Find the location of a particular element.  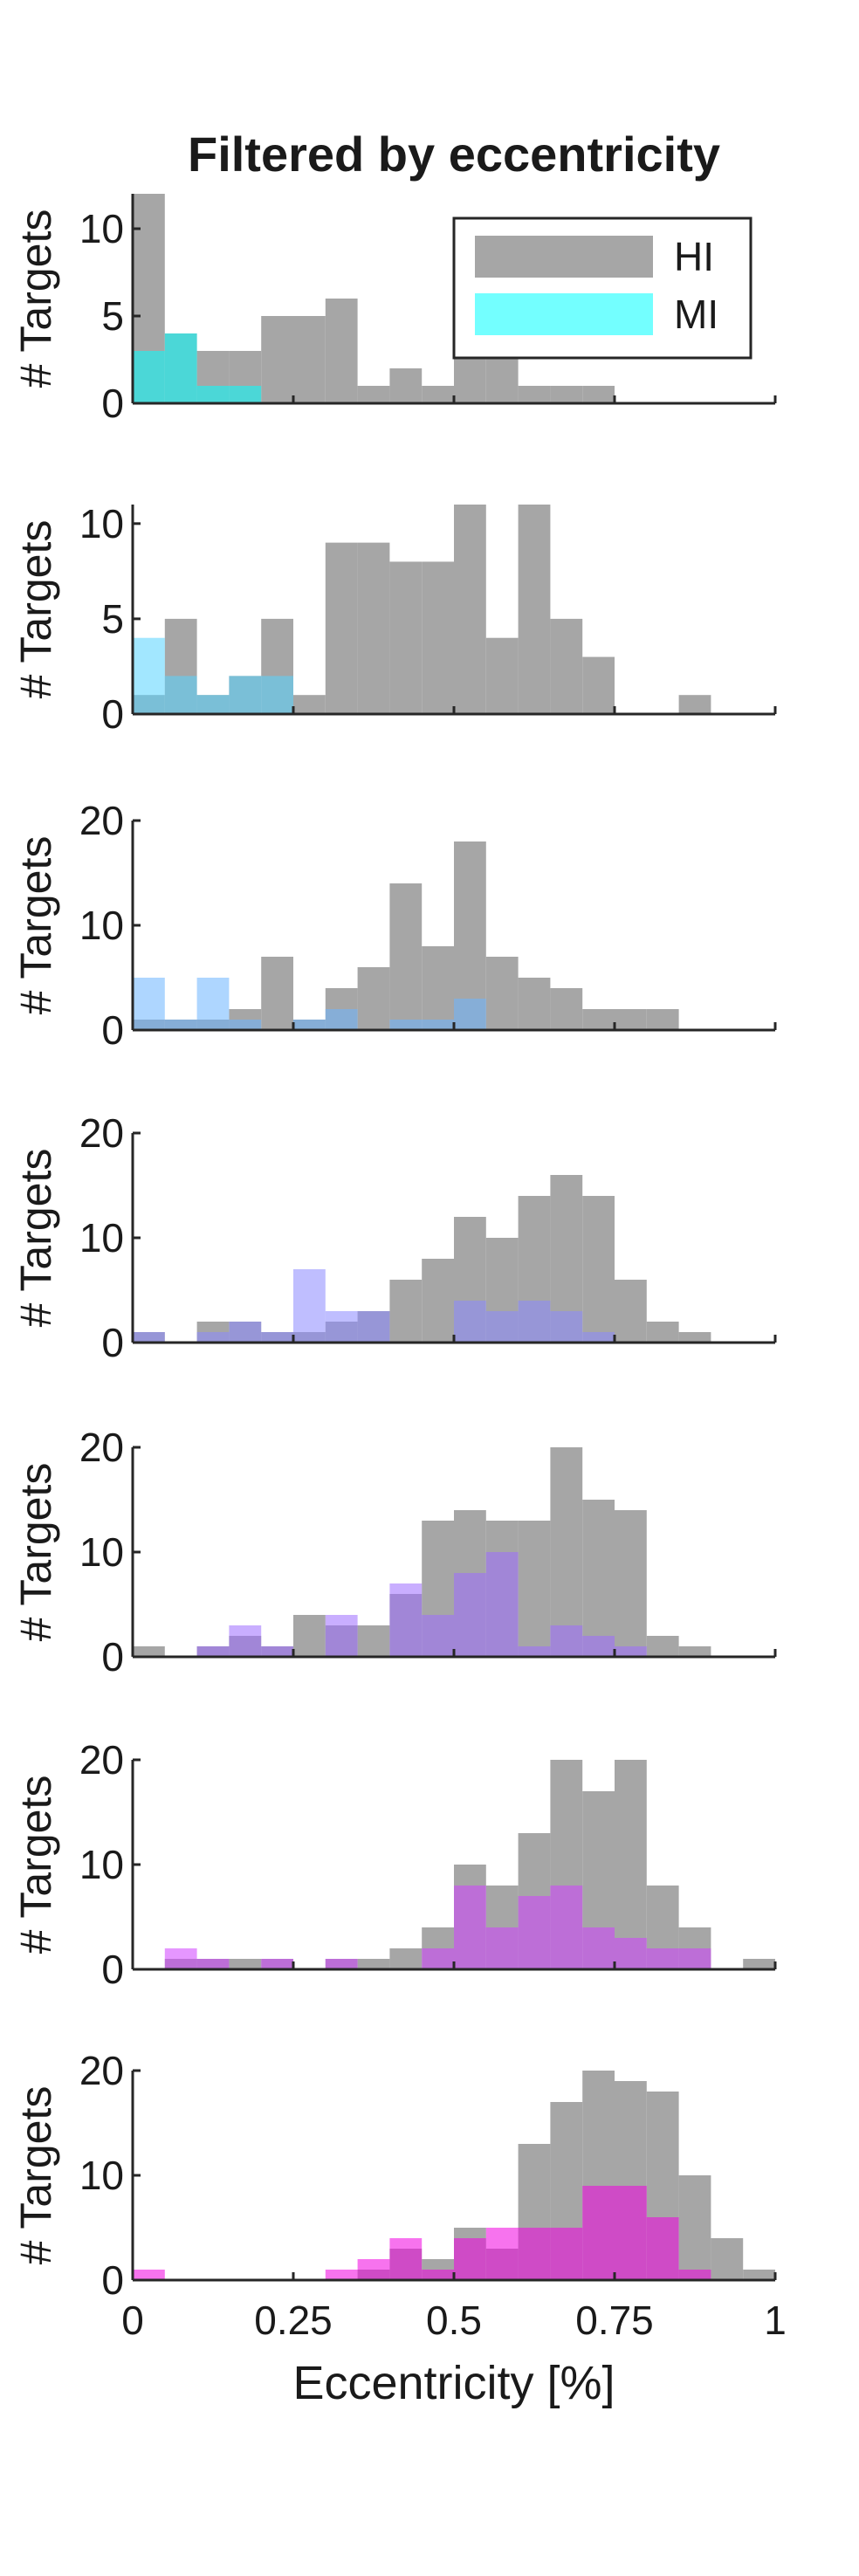

bar-mi-p7-b0 is located at coordinates (149, 2275).